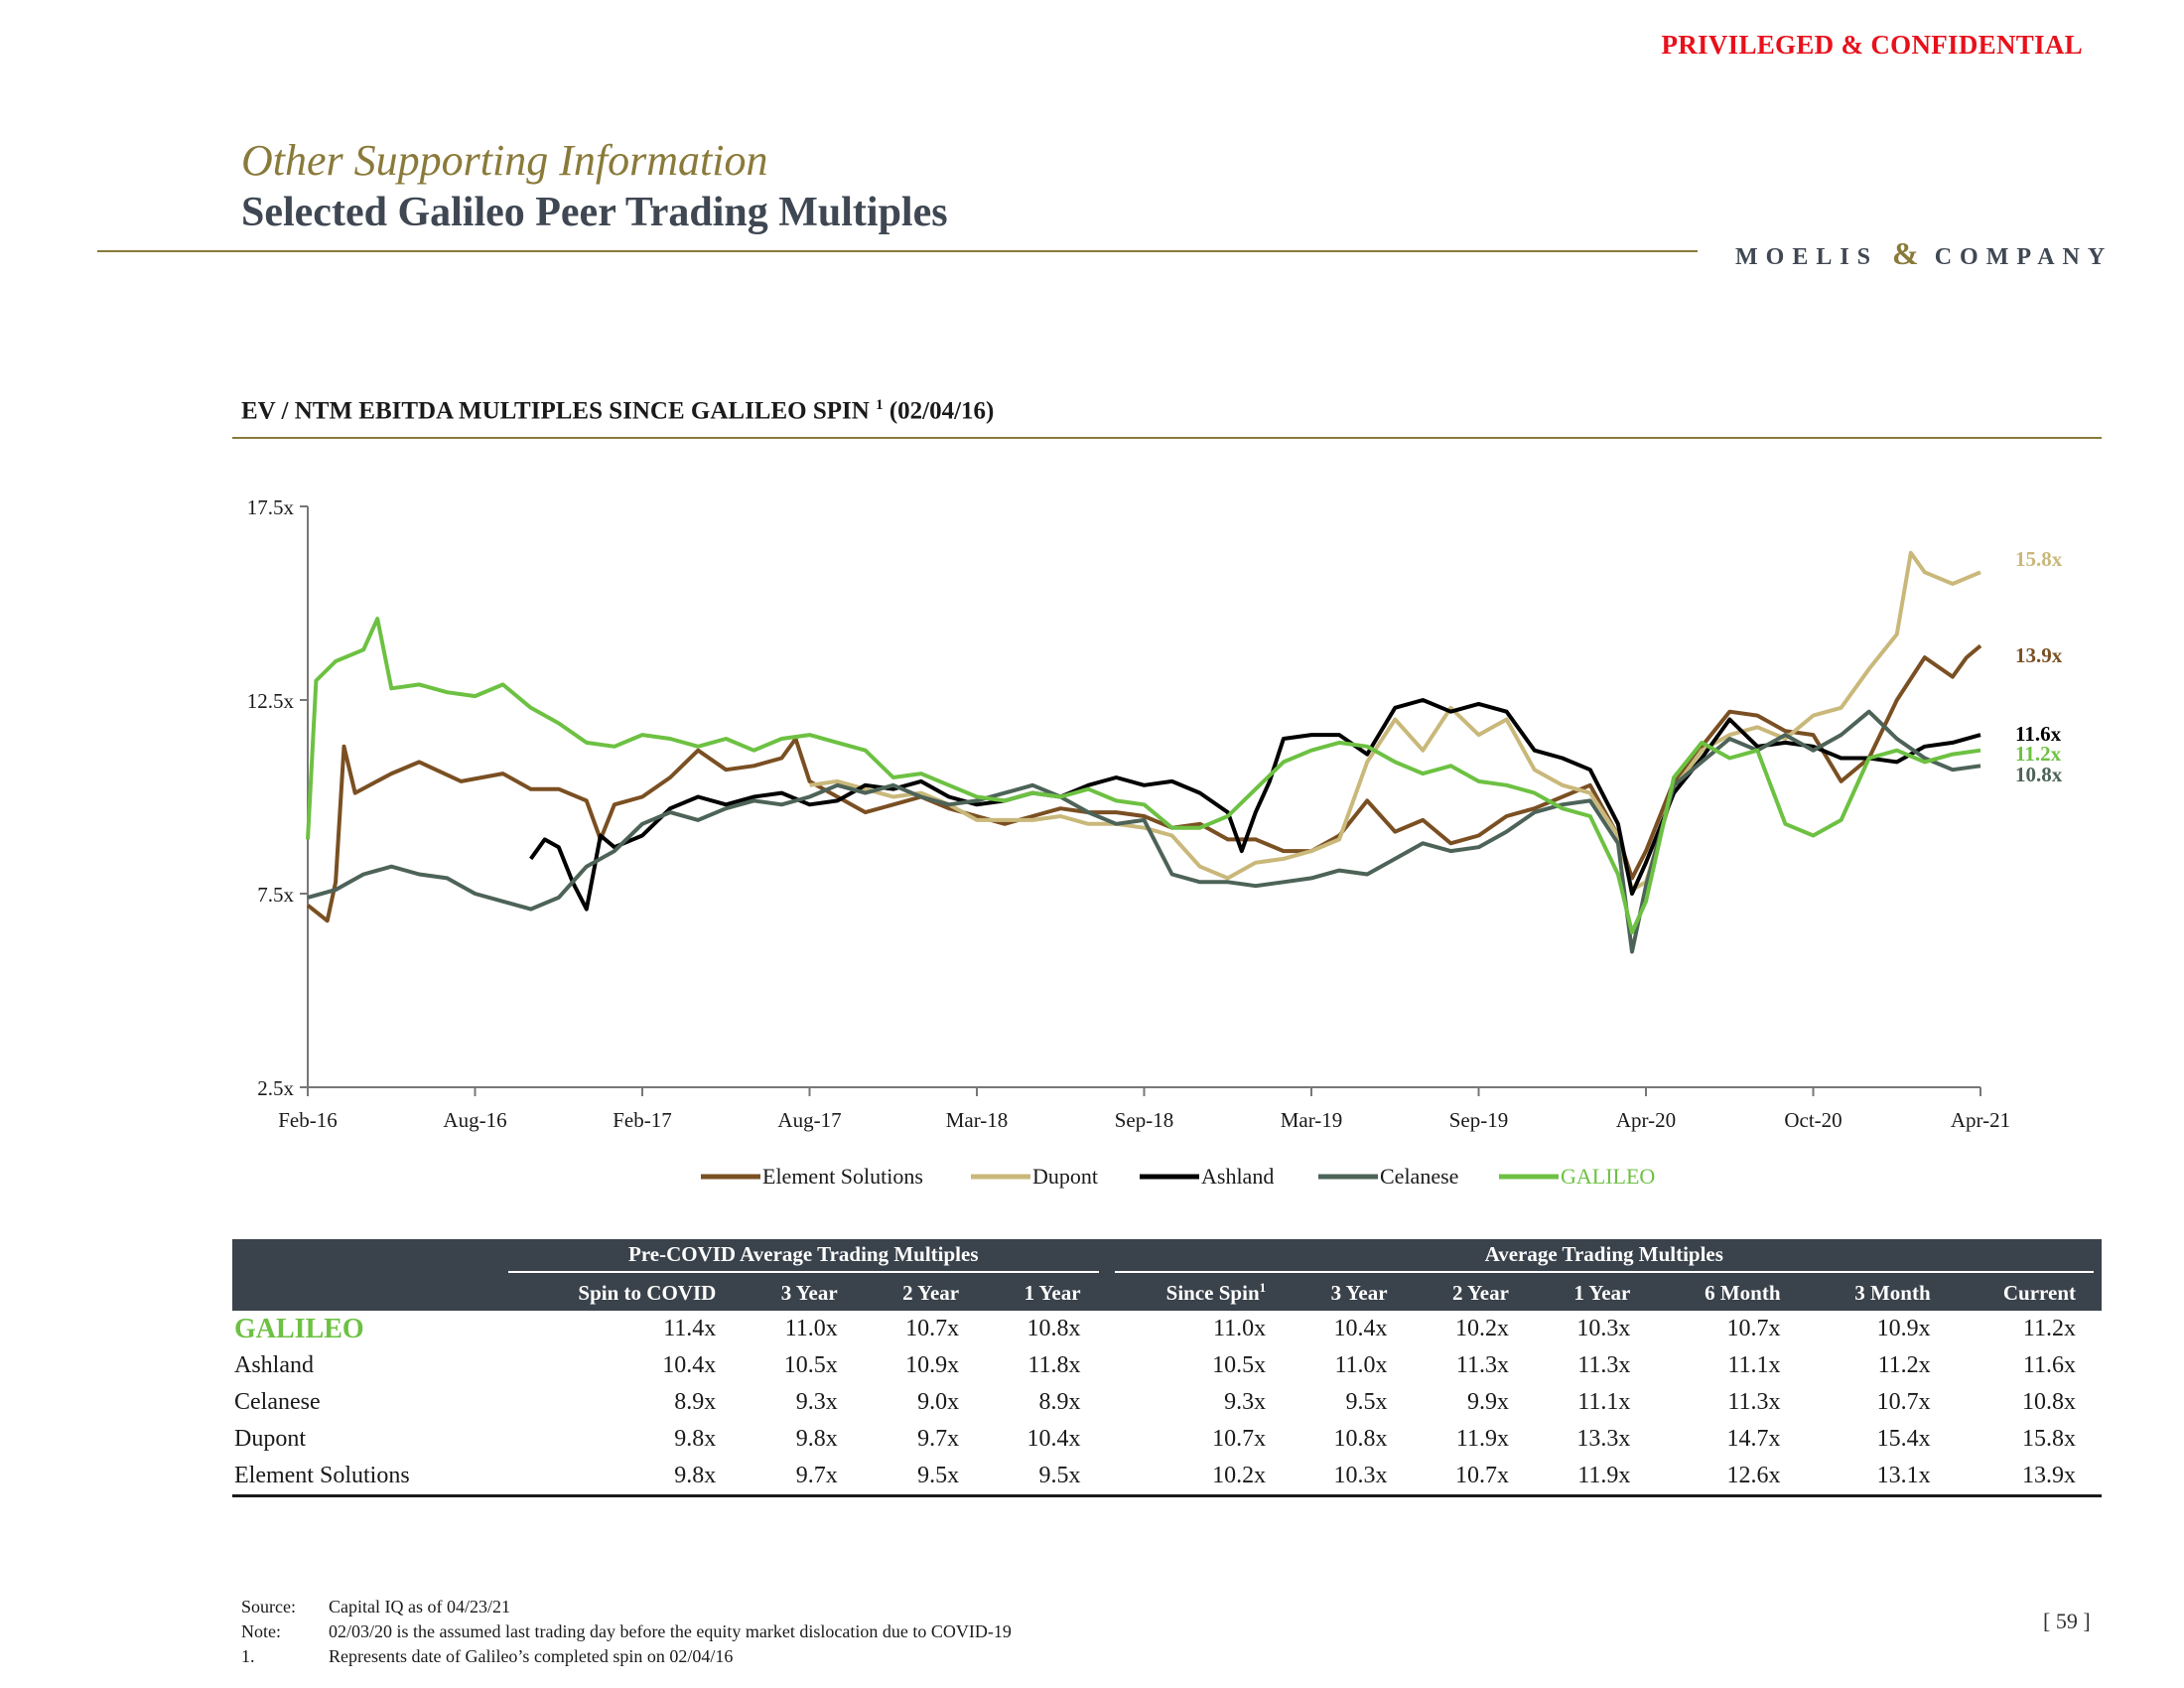 This screenshot has height=1688, width=2184. I want to click on end-value-label: 13.9x, so click(2039, 655).